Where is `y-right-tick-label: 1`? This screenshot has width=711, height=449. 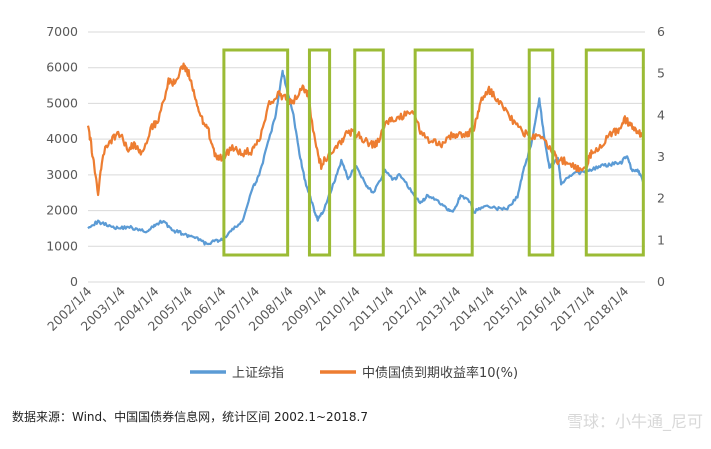 y-right-tick-label: 1 is located at coordinates (661, 239).